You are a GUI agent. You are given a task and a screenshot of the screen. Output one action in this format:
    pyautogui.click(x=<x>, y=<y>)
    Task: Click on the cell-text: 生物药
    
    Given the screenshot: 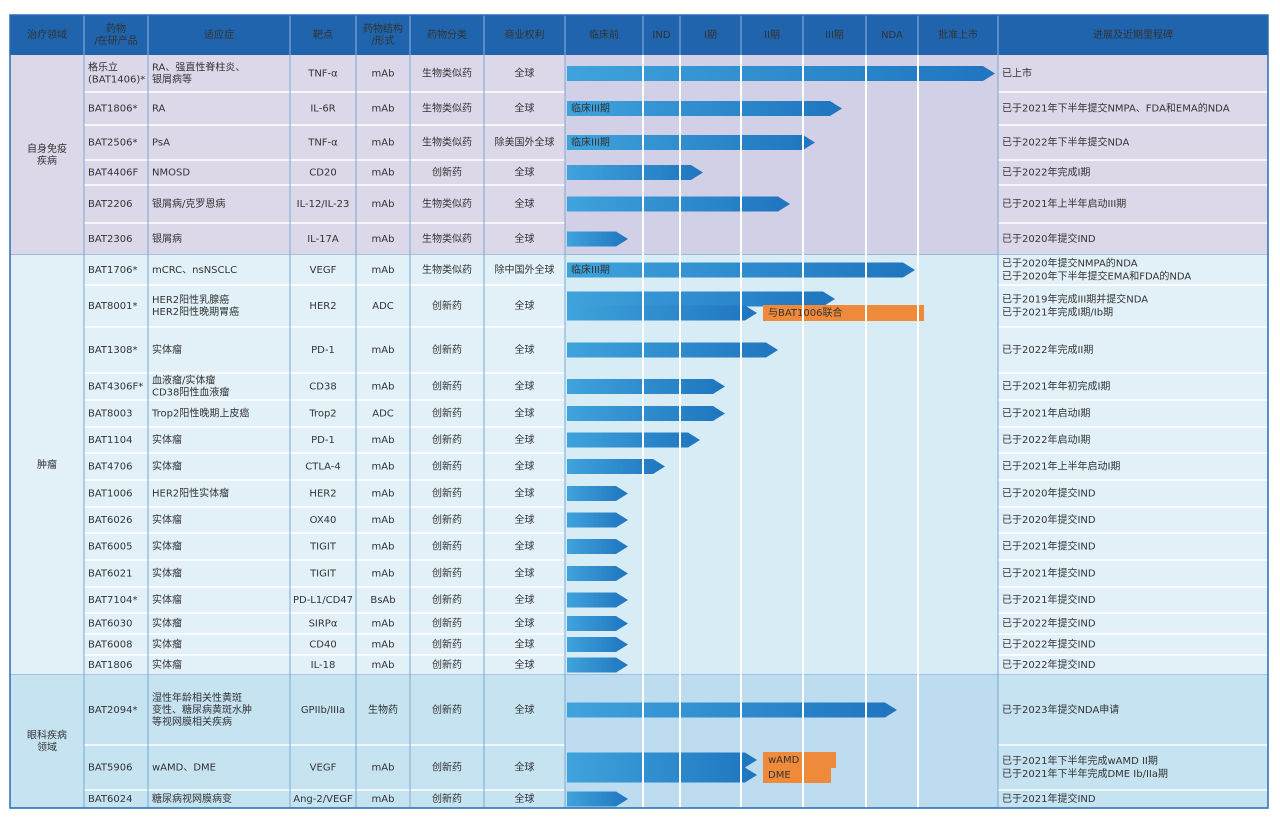 What is the action you would take?
    pyautogui.click(x=383, y=709)
    